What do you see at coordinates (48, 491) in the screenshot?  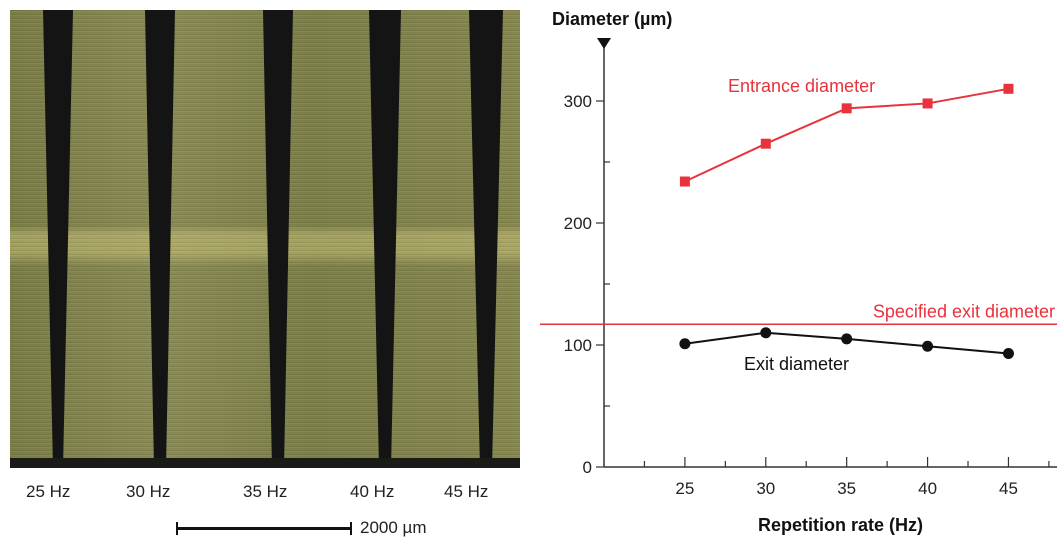 I see `hole-label-25: 25 Hz` at bounding box center [48, 491].